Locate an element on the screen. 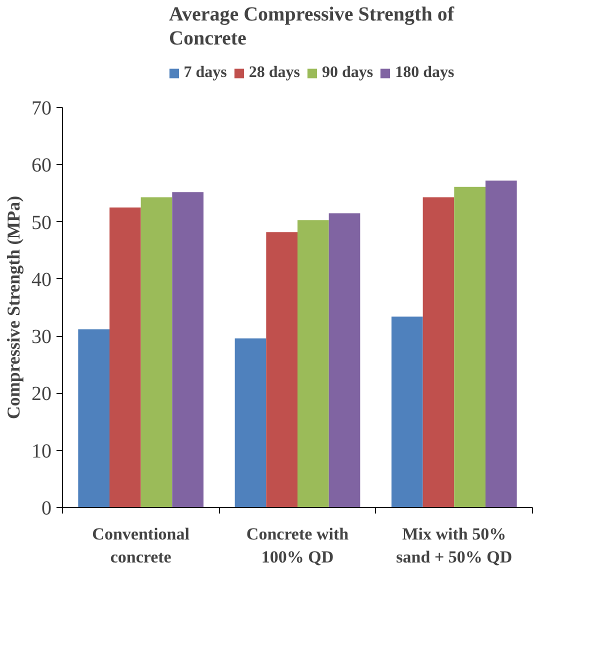  legend-label: 7 days is located at coordinates (205, 73).